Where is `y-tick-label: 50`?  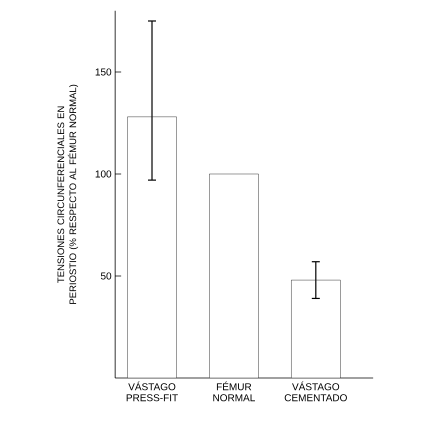 y-tick-label: 50 is located at coordinates (106, 276).